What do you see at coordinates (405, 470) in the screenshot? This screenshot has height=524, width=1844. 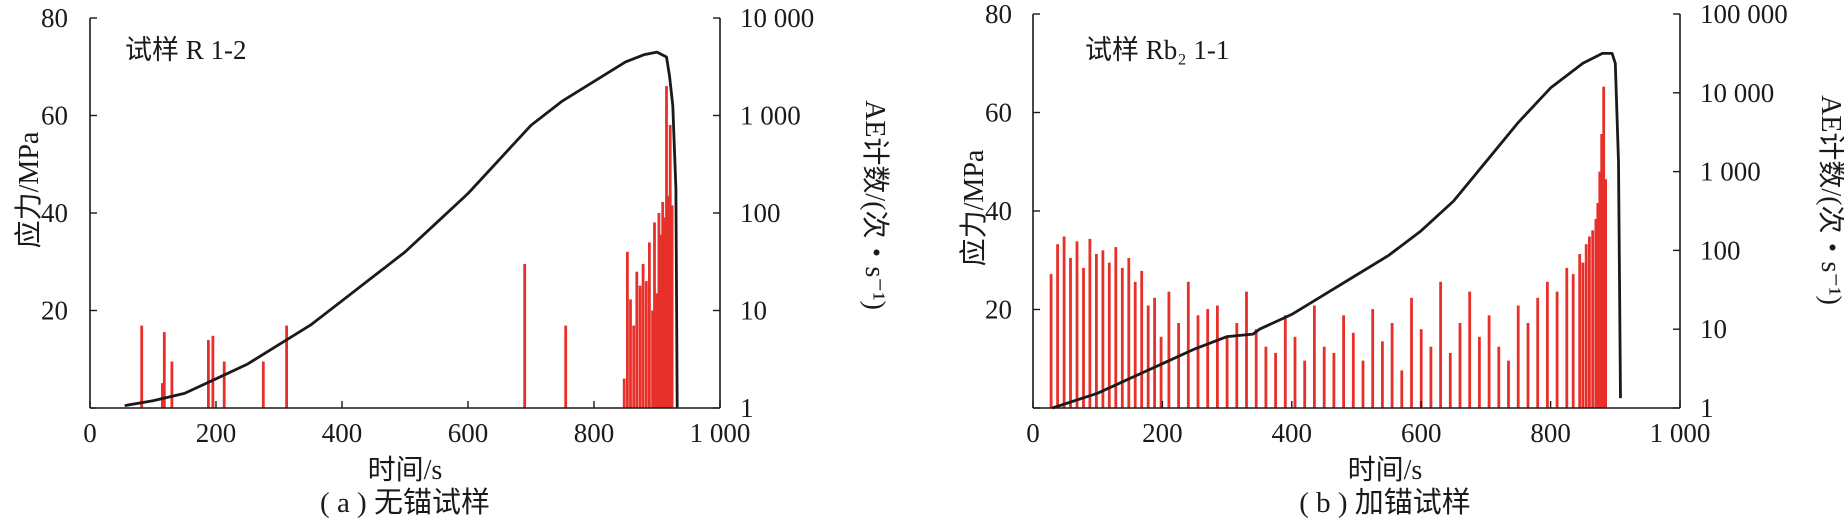 I see `x-axis-title-a: 时间/s` at bounding box center [405, 470].